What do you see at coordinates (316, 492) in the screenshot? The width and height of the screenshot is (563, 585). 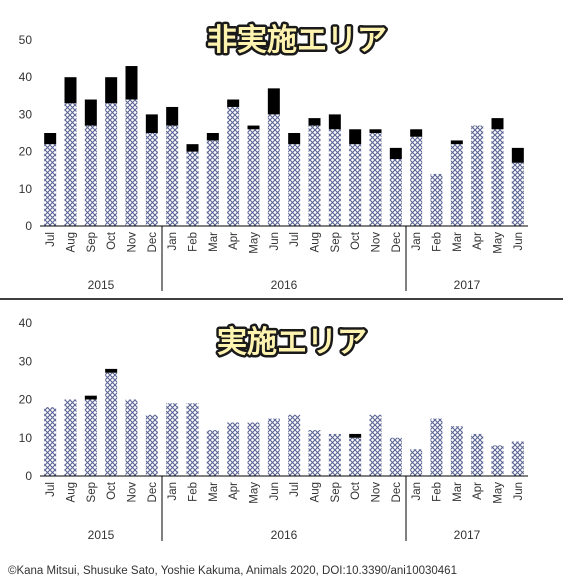 I see `x-tick-label: Aug` at bounding box center [316, 492].